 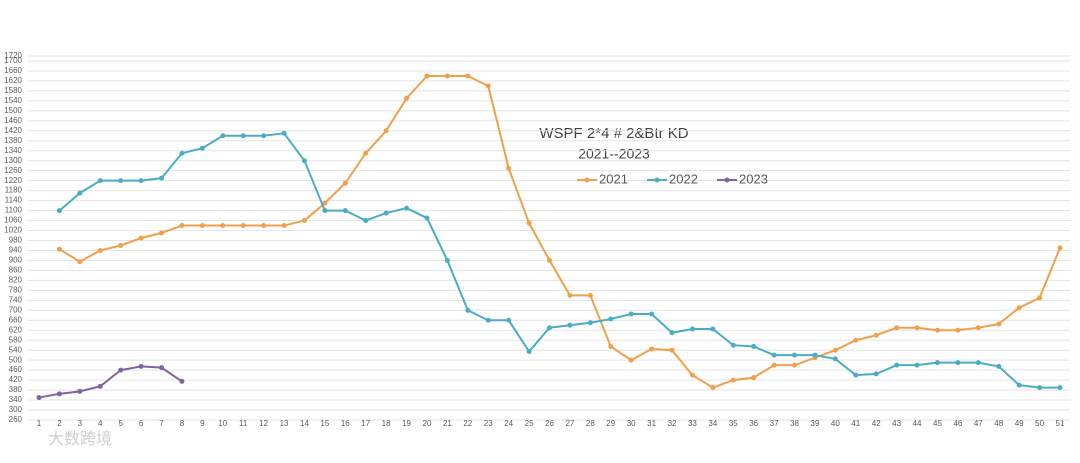 I want to click on chart-subtitle: 2021--2023, so click(x=614, y=154).